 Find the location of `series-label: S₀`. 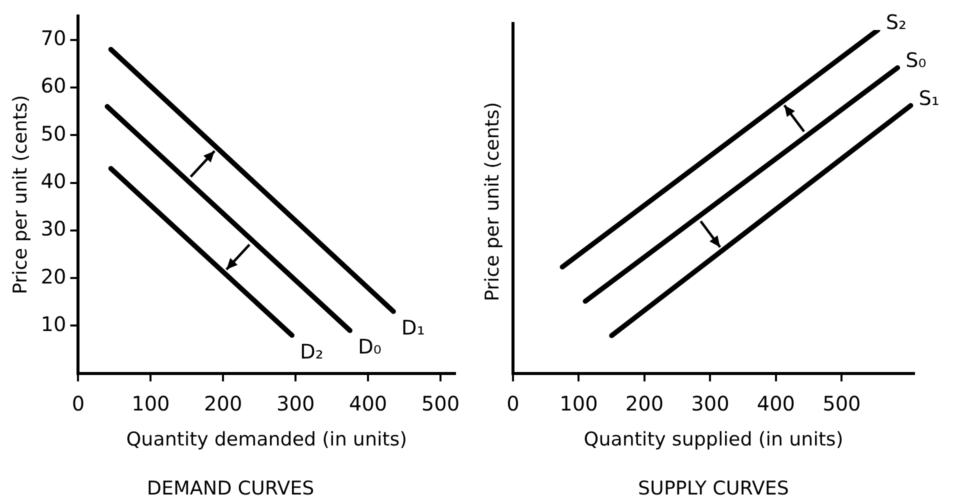

series-label: S₀ is located at coordinates (916, 60).